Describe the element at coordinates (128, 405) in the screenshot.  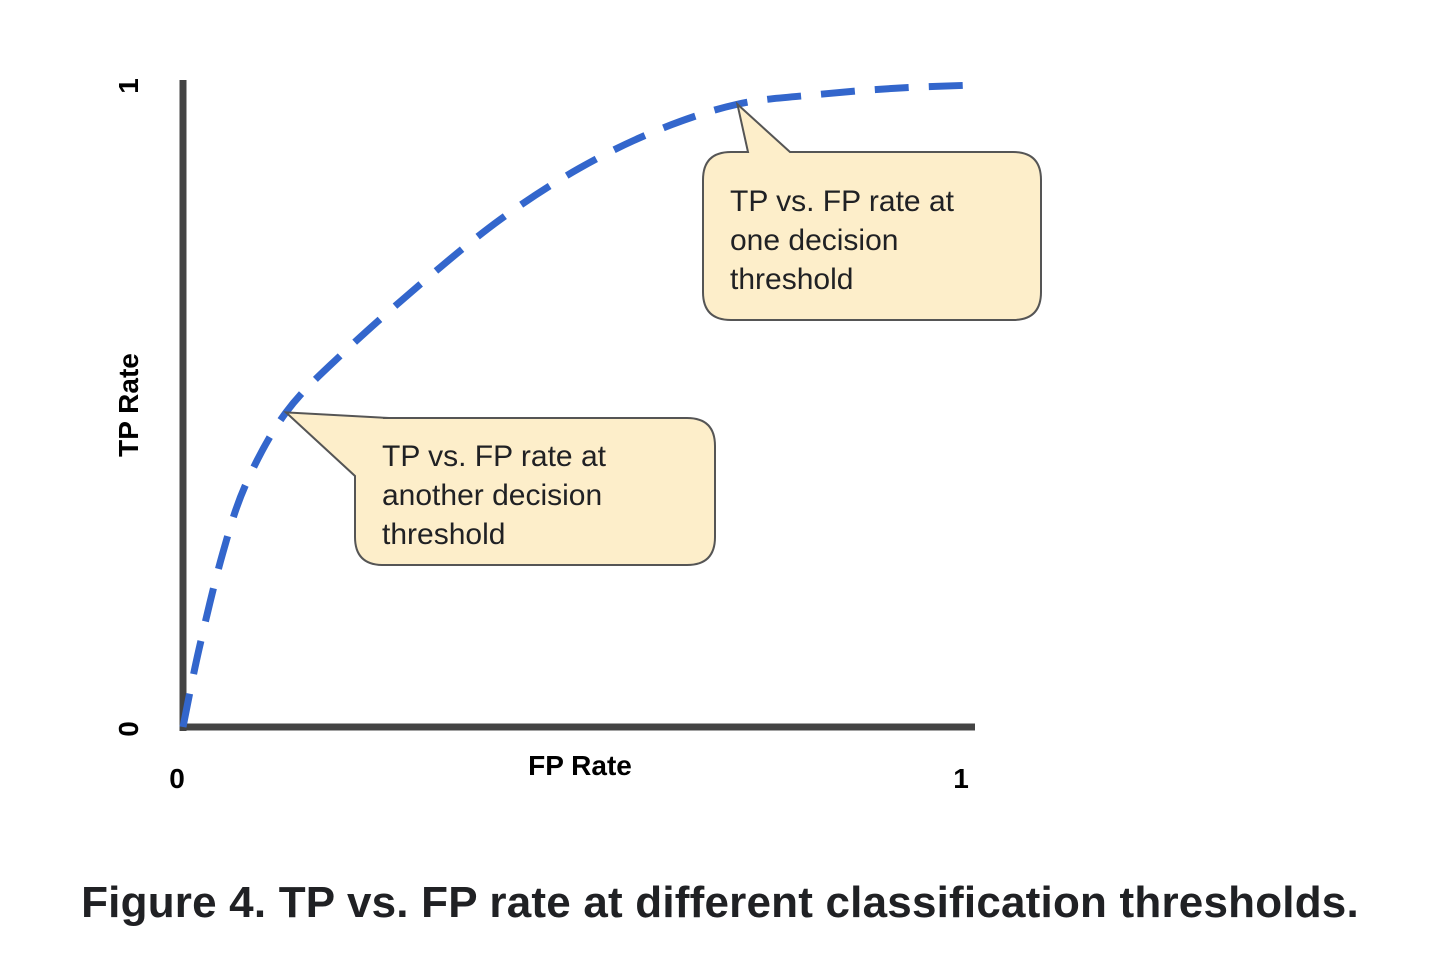
I see `y-axis-label: TP Rate` at that location.